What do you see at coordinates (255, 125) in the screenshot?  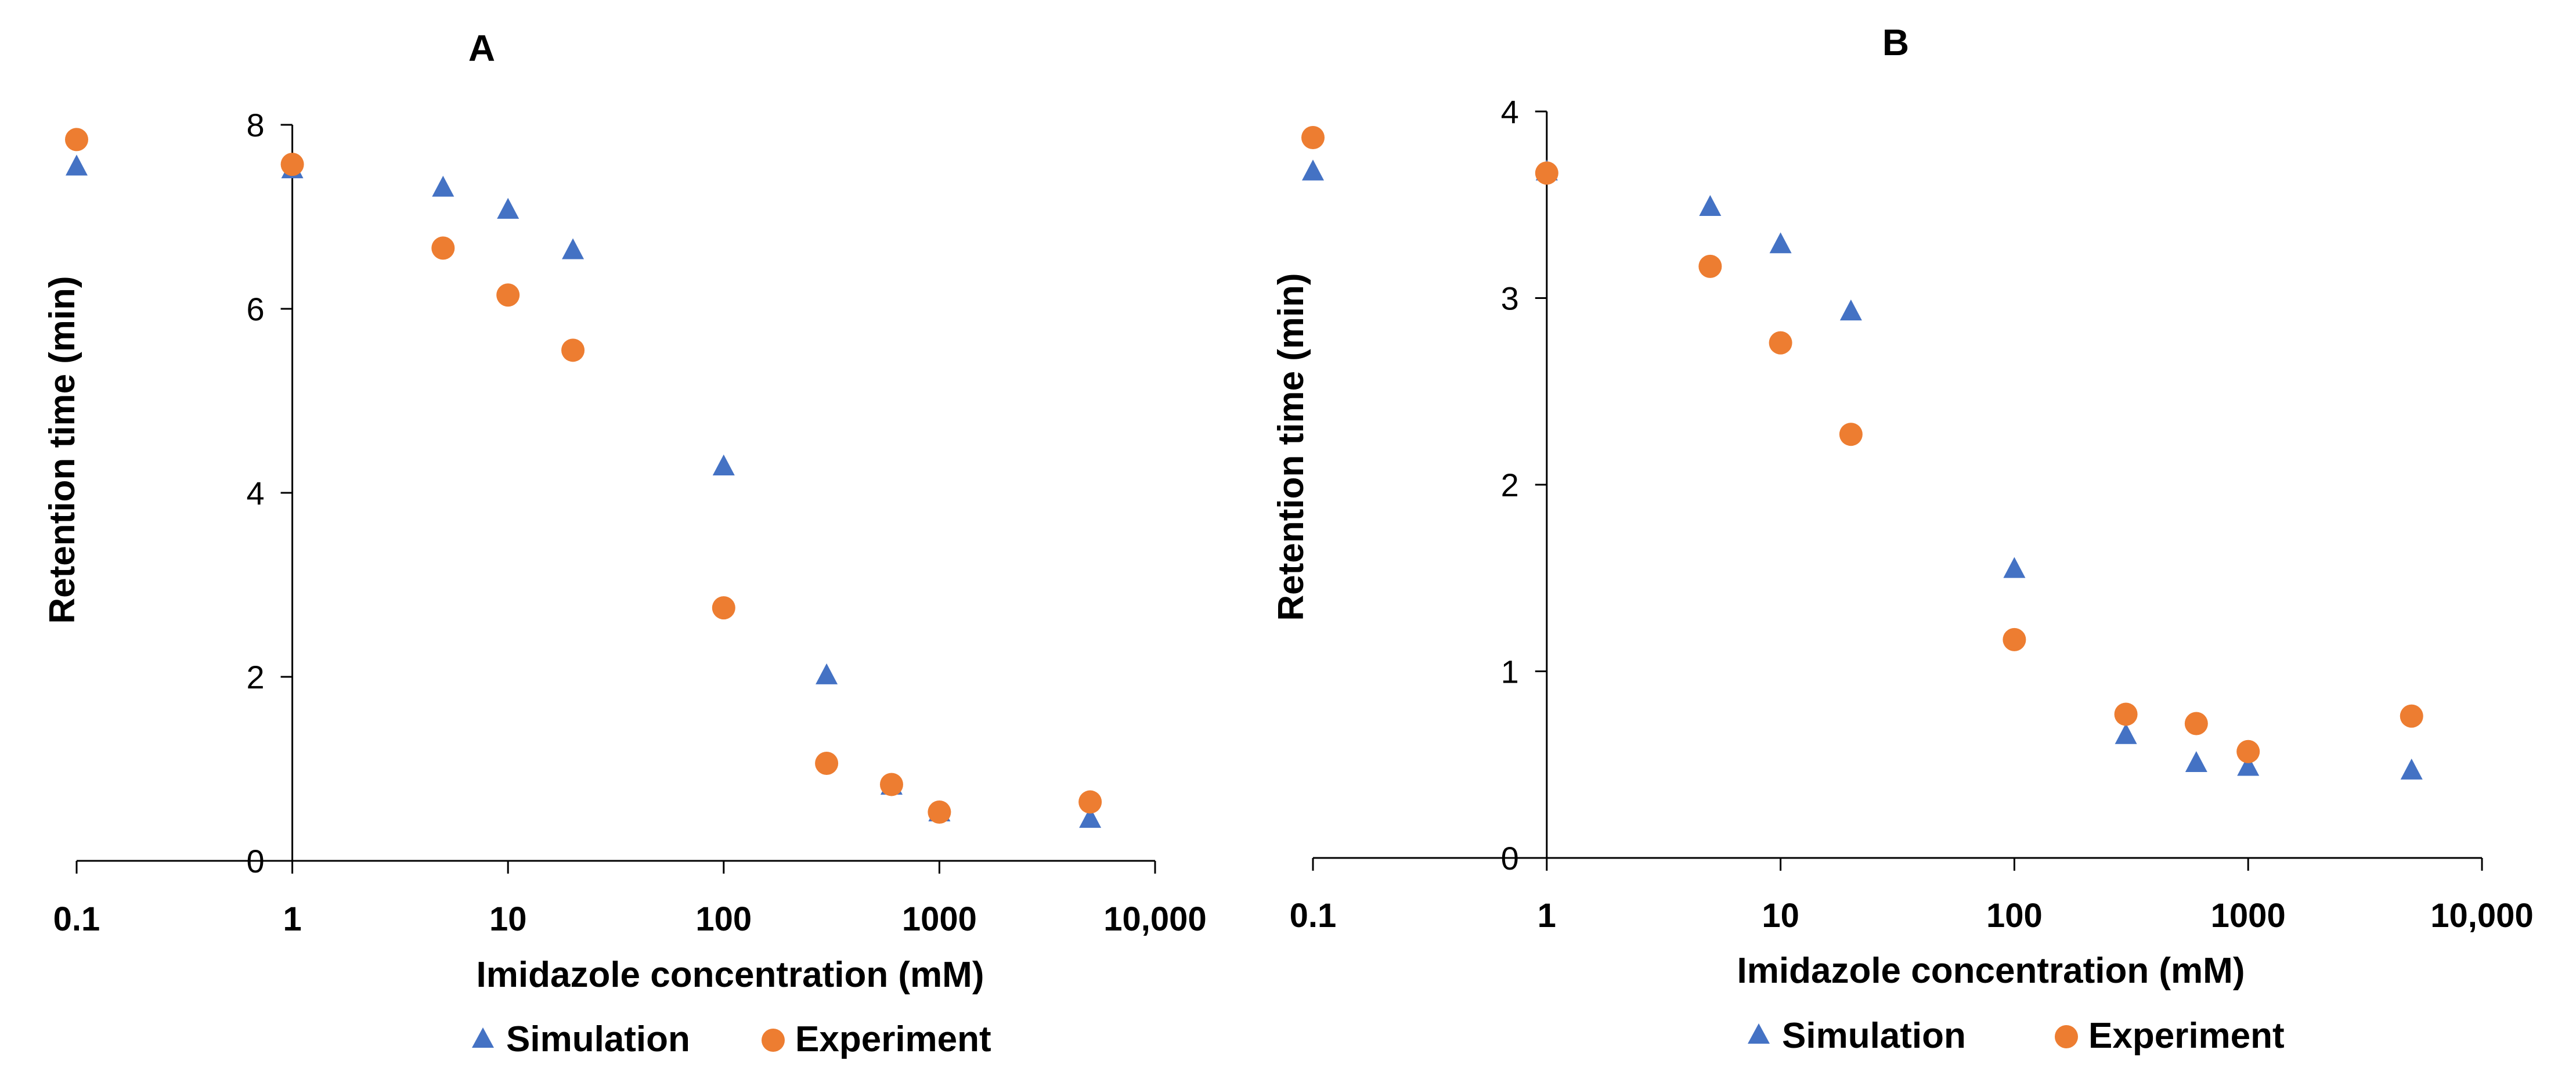 I see `y-tick-label: 8` at bounding box center [255, 125].